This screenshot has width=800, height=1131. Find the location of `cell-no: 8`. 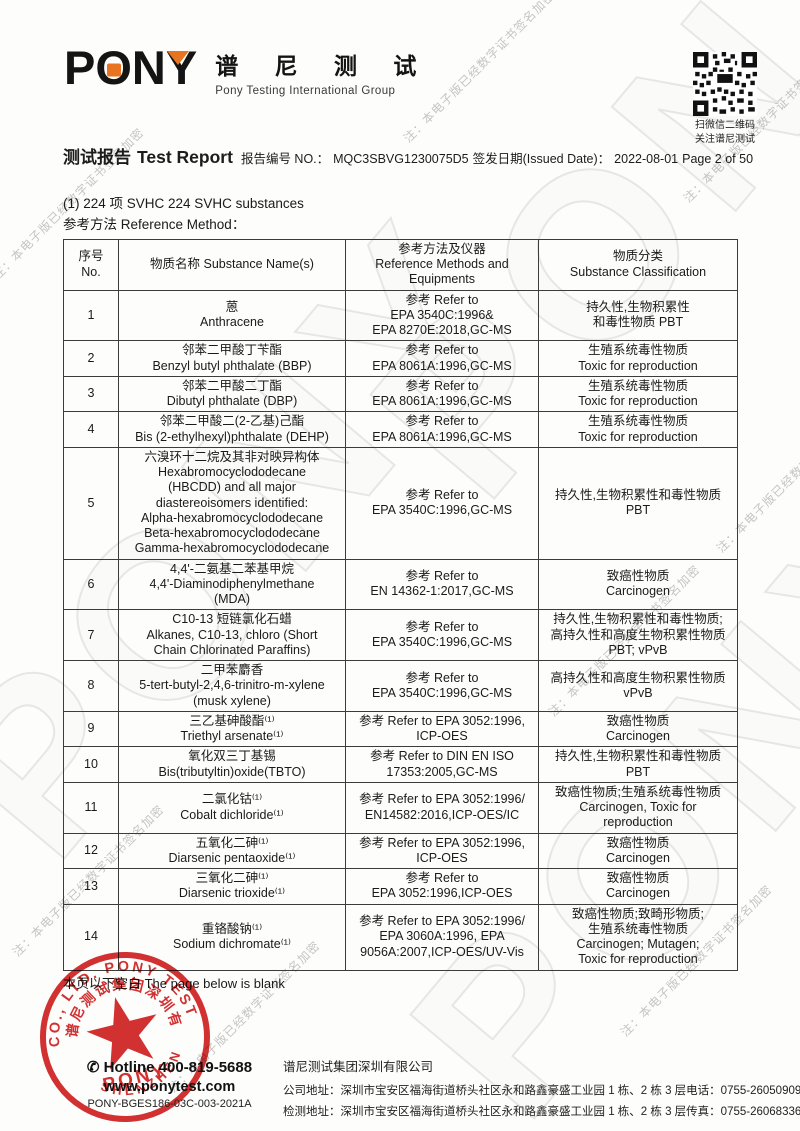

cell-no: 8 is located at coordinates (91, 686).